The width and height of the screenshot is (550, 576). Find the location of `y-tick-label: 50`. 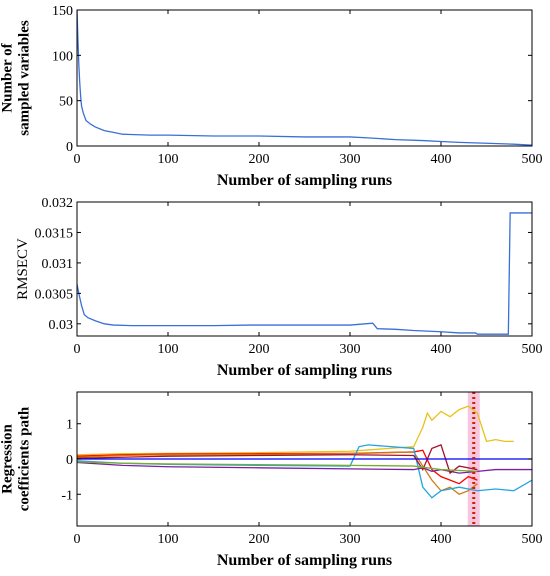

y-tick-label: 50 is located at coordinates (66, 102).